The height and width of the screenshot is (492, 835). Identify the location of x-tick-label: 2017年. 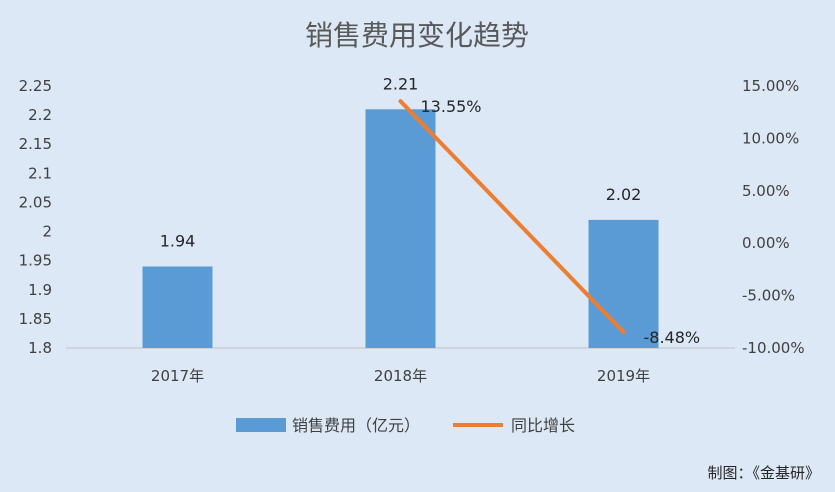
(177, 376).